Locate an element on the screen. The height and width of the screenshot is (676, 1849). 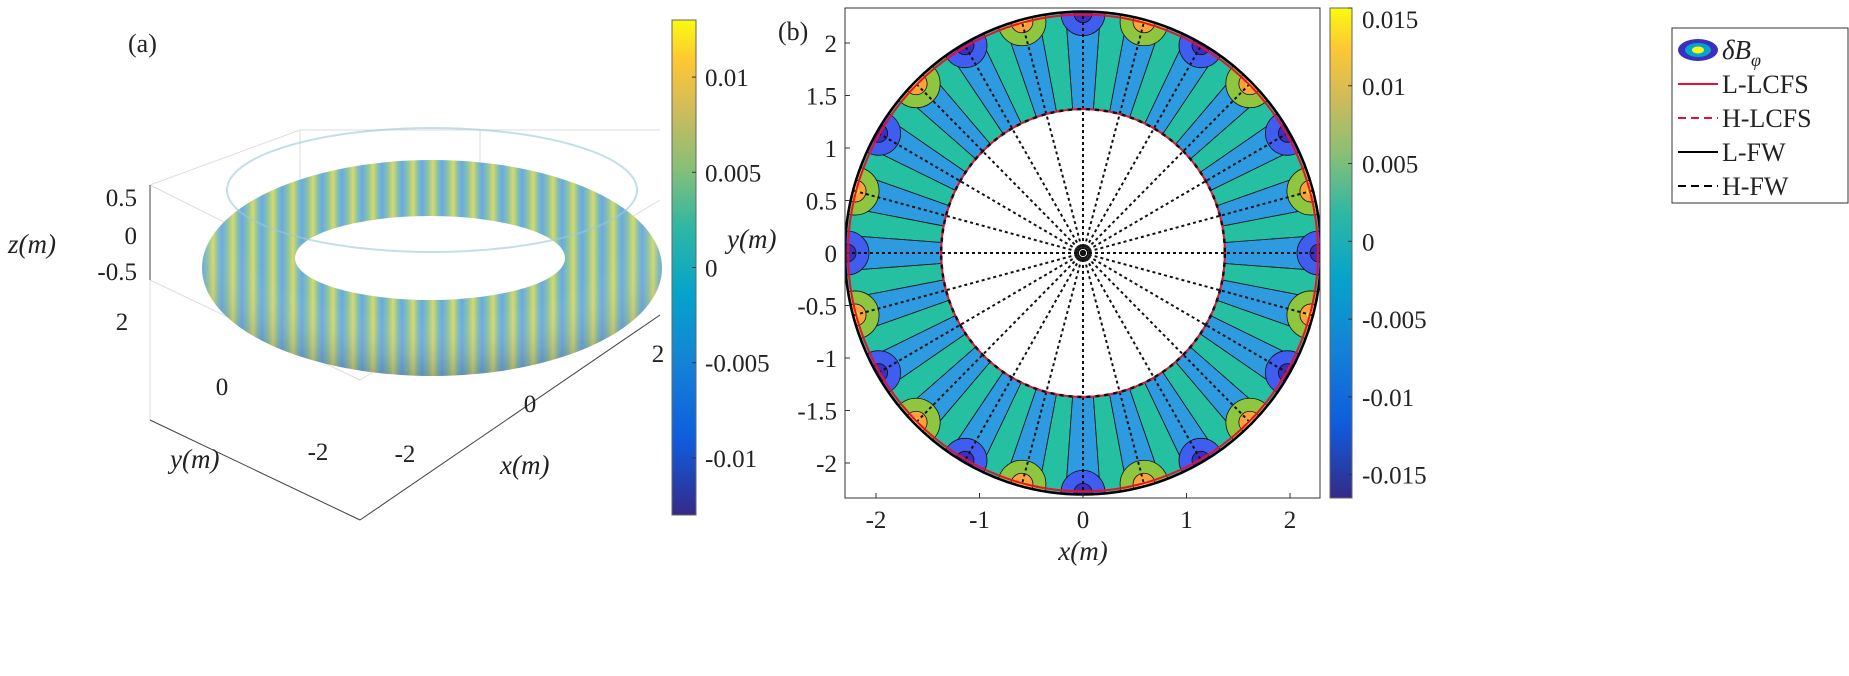
torus-hole is located at coordinates (430, 258).